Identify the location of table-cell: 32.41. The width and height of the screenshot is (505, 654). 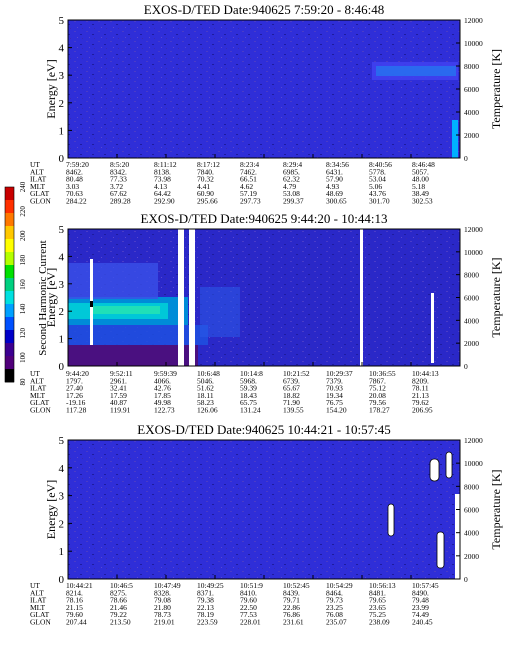
(118, 388).